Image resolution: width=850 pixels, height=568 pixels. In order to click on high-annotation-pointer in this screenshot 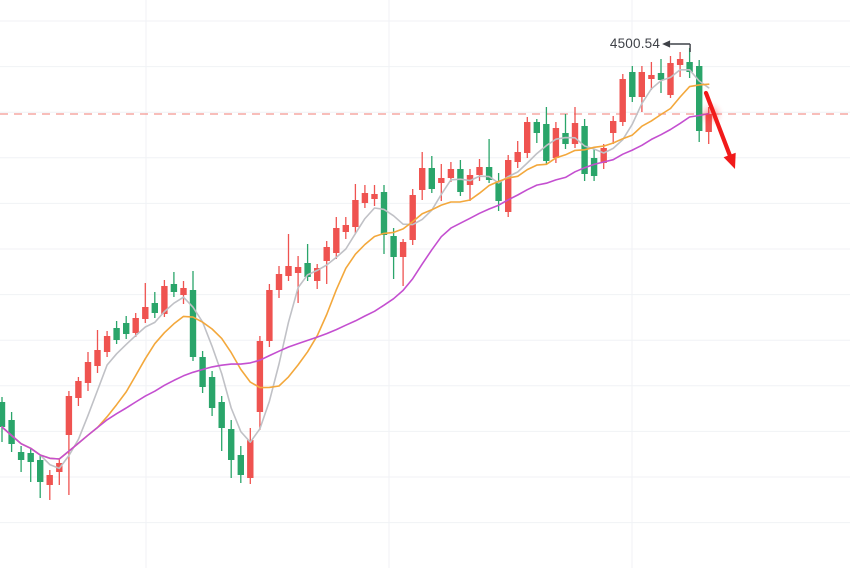, I will do `click(676, 46)`.